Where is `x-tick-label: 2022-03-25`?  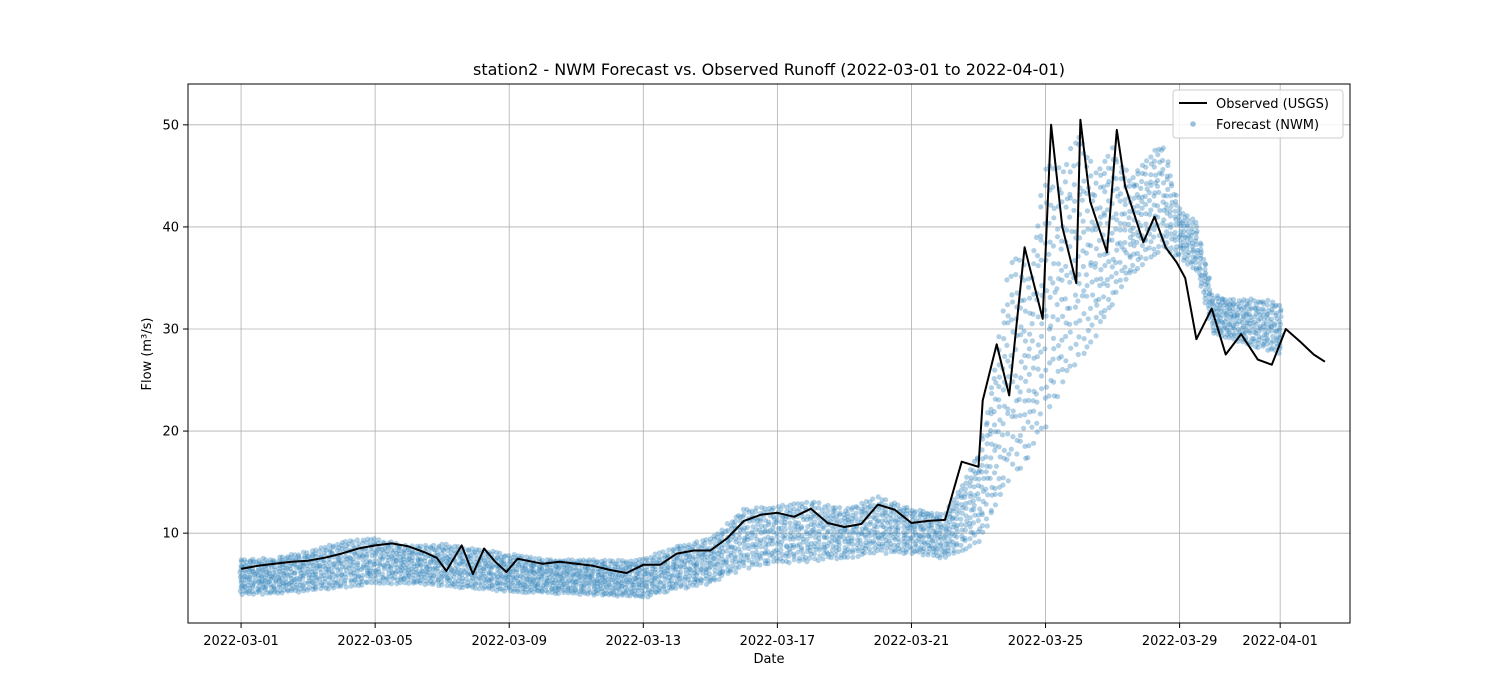
x-tick-label: 2022-03-25 is located at coordinates (1046, 641).